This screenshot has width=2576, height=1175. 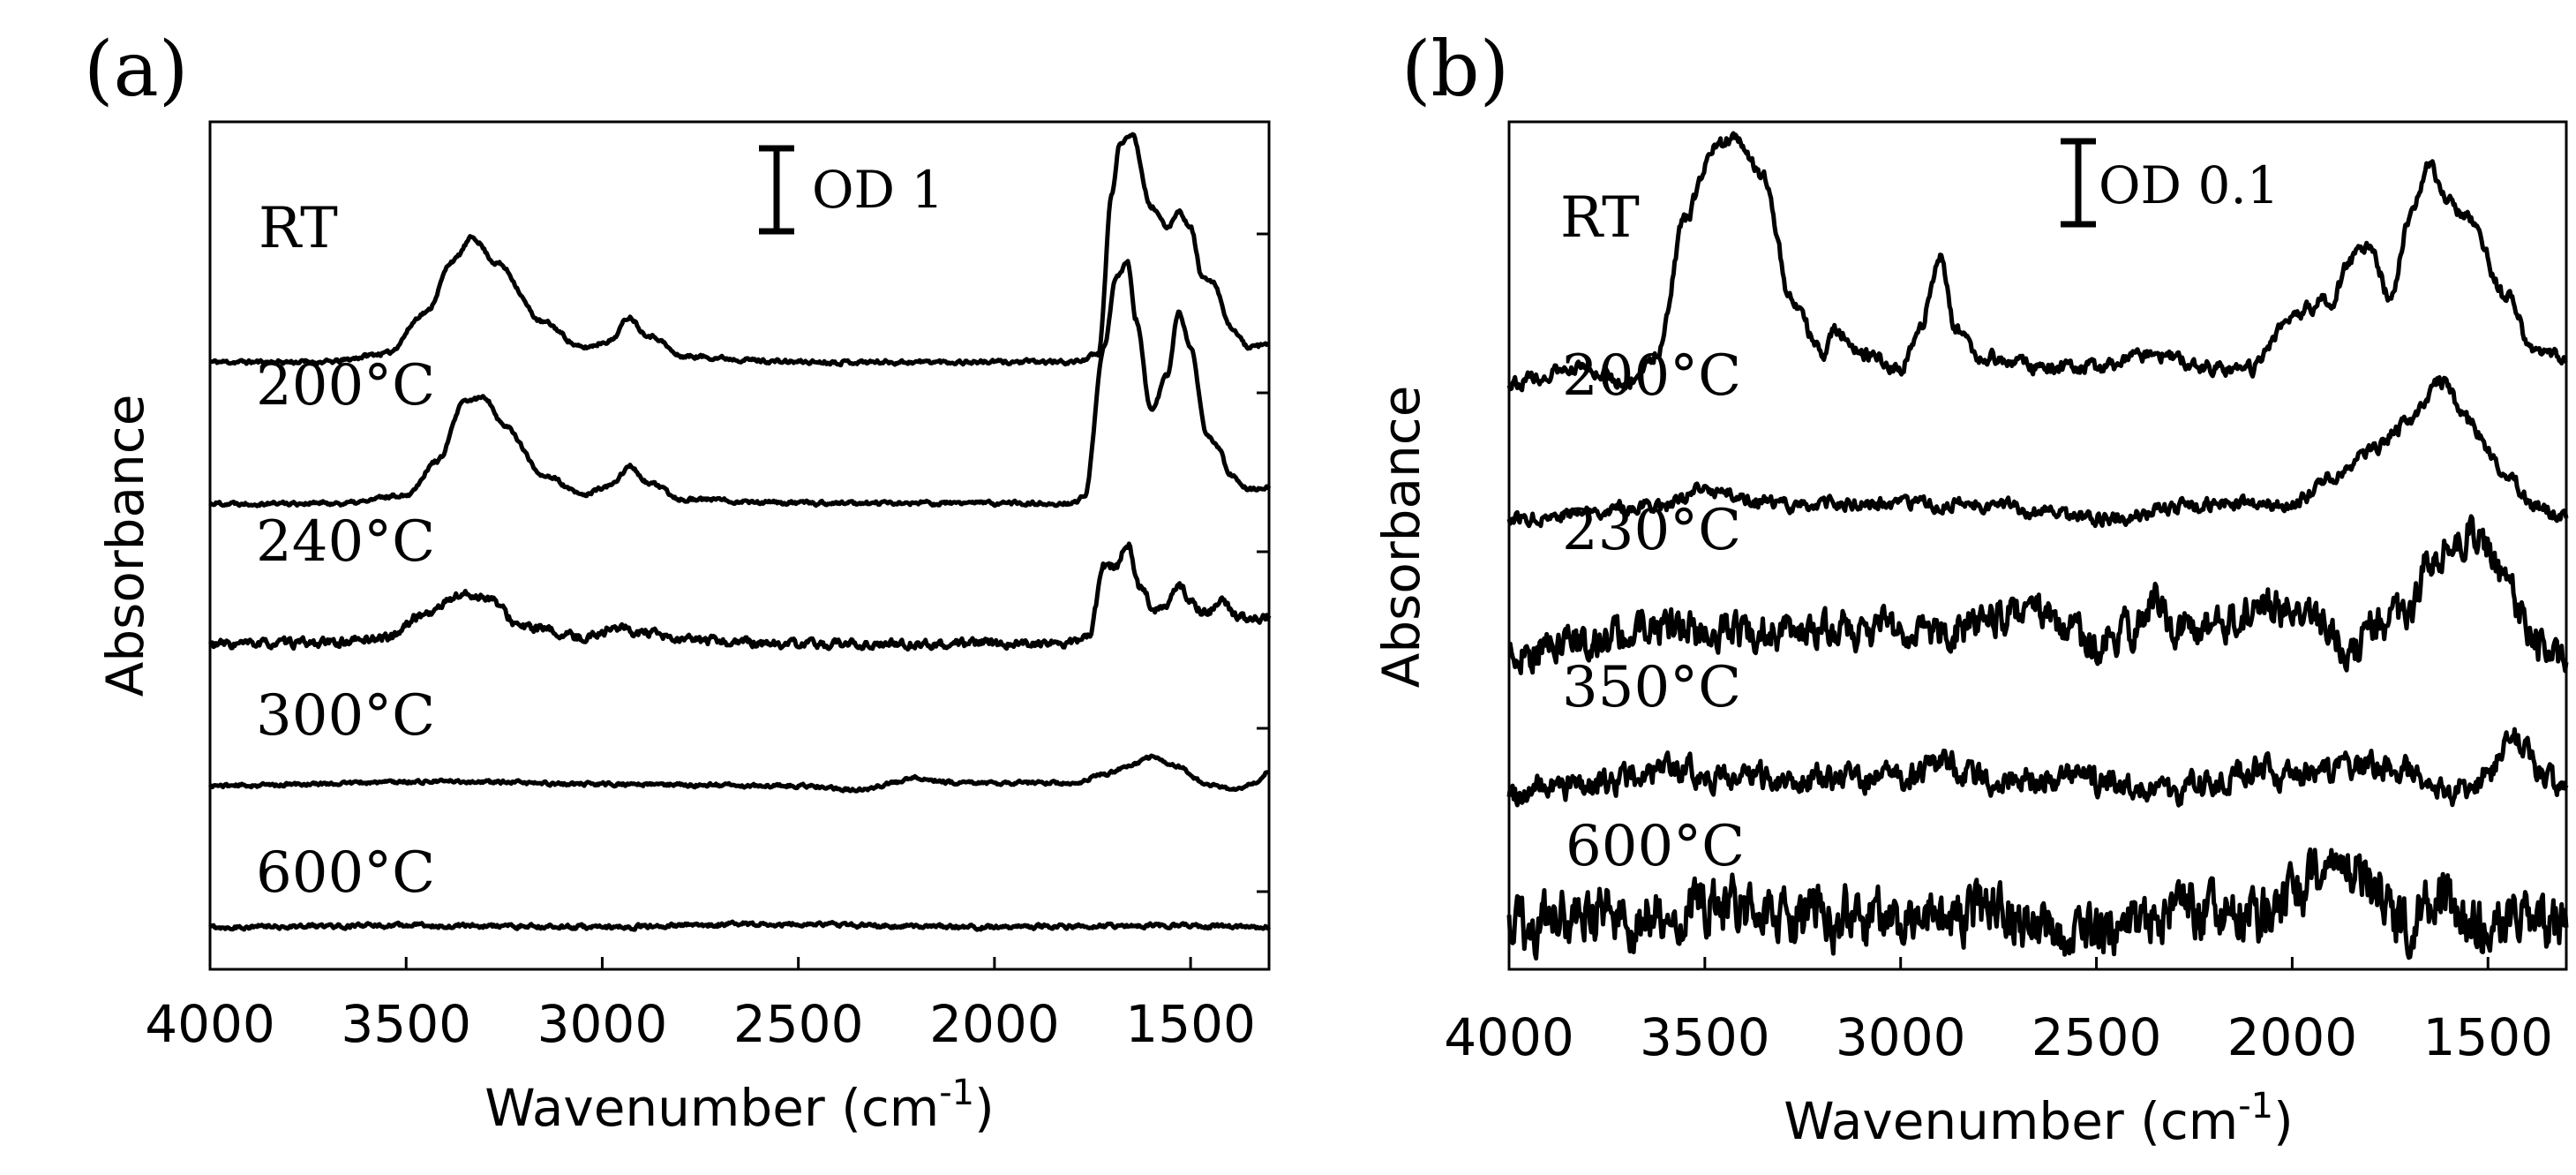 What do you see at coordinates (136, 70) in the screenshot?
I see `panel-a-label: (a)` at bounding box center [136, 70].